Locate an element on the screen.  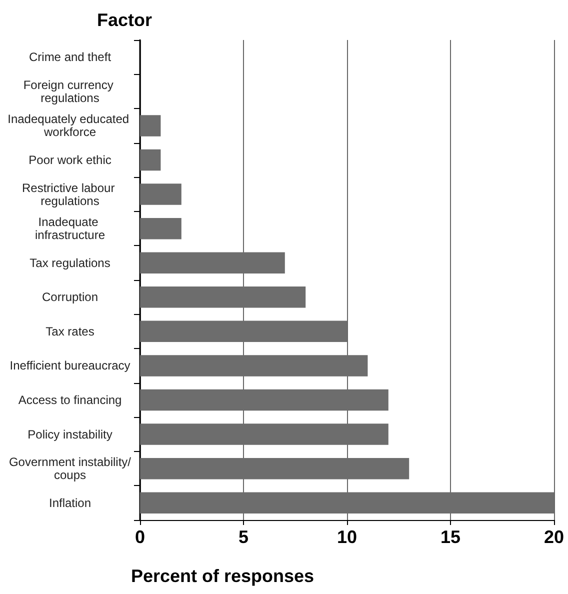
y-tick-label: Inefficient bureaucracy is located at coordinates (70, 365).